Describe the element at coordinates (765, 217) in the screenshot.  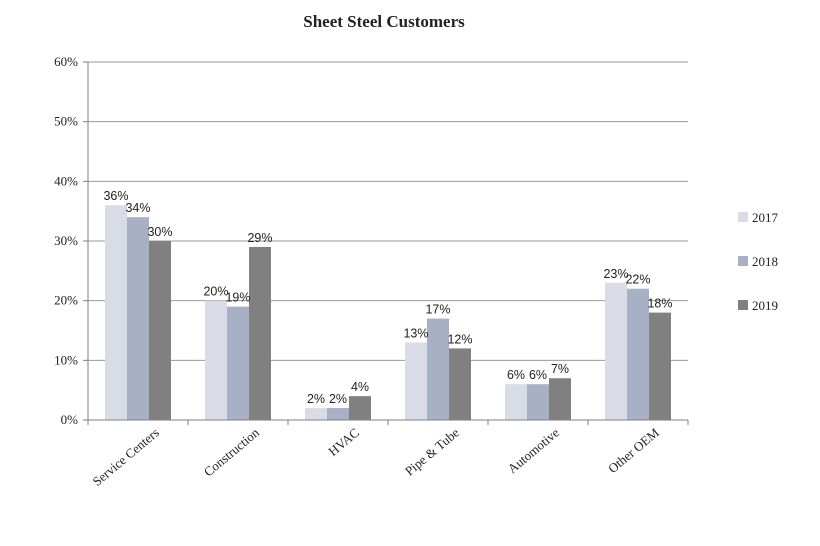
I see `legend-label: 2017` at that location.